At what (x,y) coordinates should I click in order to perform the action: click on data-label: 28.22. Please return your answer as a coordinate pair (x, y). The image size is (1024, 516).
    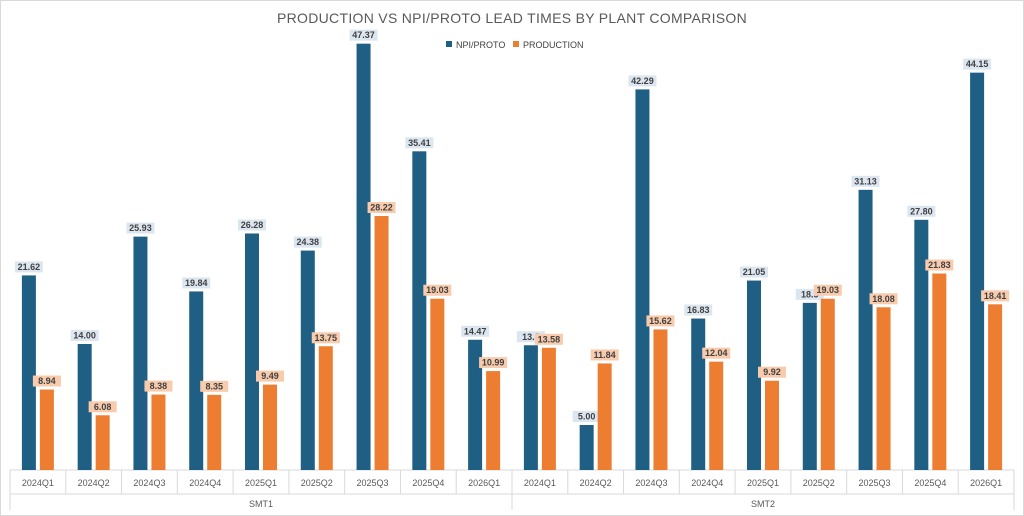
    Looking at the image, I should click on (381, 208).